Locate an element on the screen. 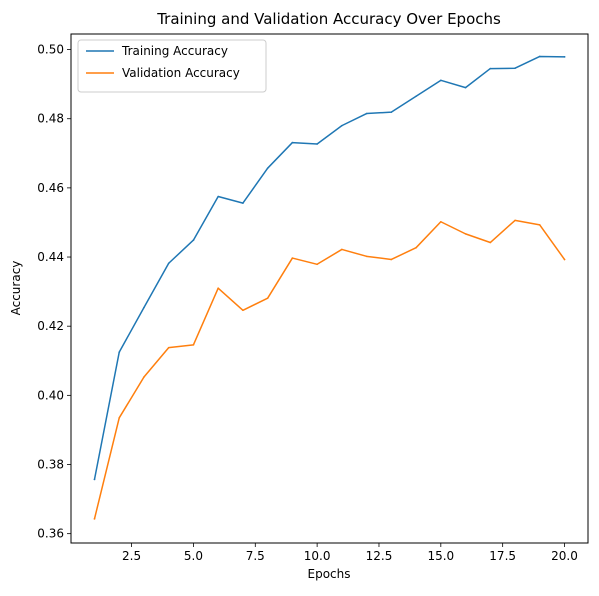 The image size is (599, 596). x-tick-label: 5.0 is located at coordinates (193, 556).